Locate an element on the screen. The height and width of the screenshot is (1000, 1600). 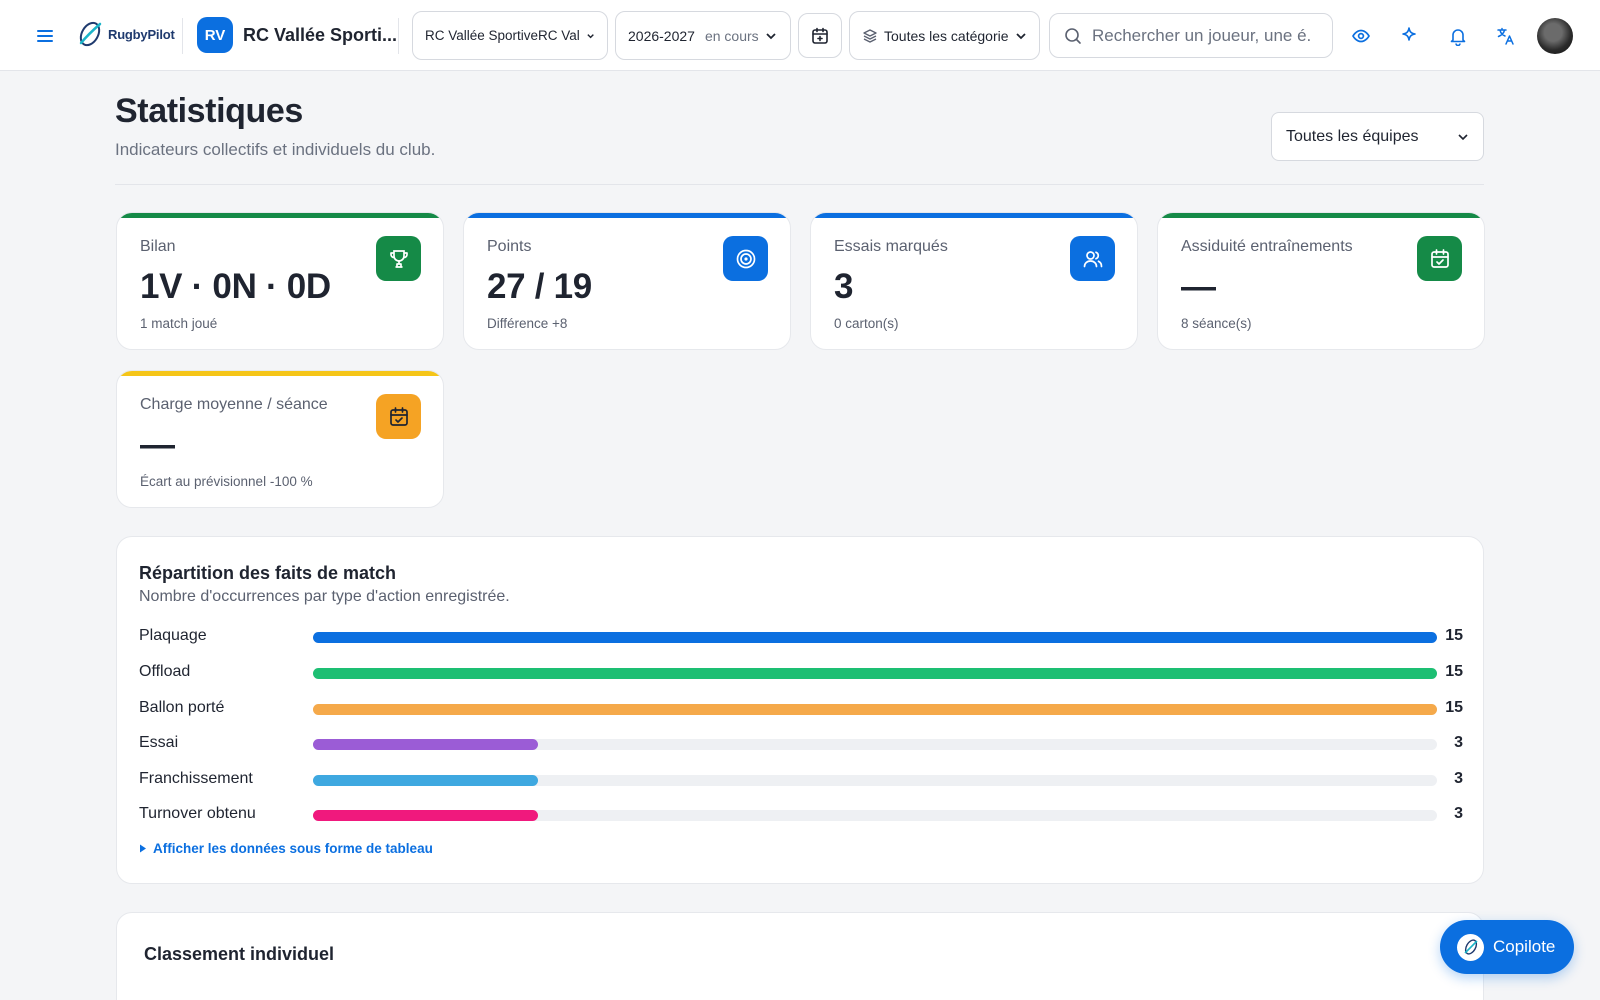
notifications-button is located at coordinates (1458, 36).